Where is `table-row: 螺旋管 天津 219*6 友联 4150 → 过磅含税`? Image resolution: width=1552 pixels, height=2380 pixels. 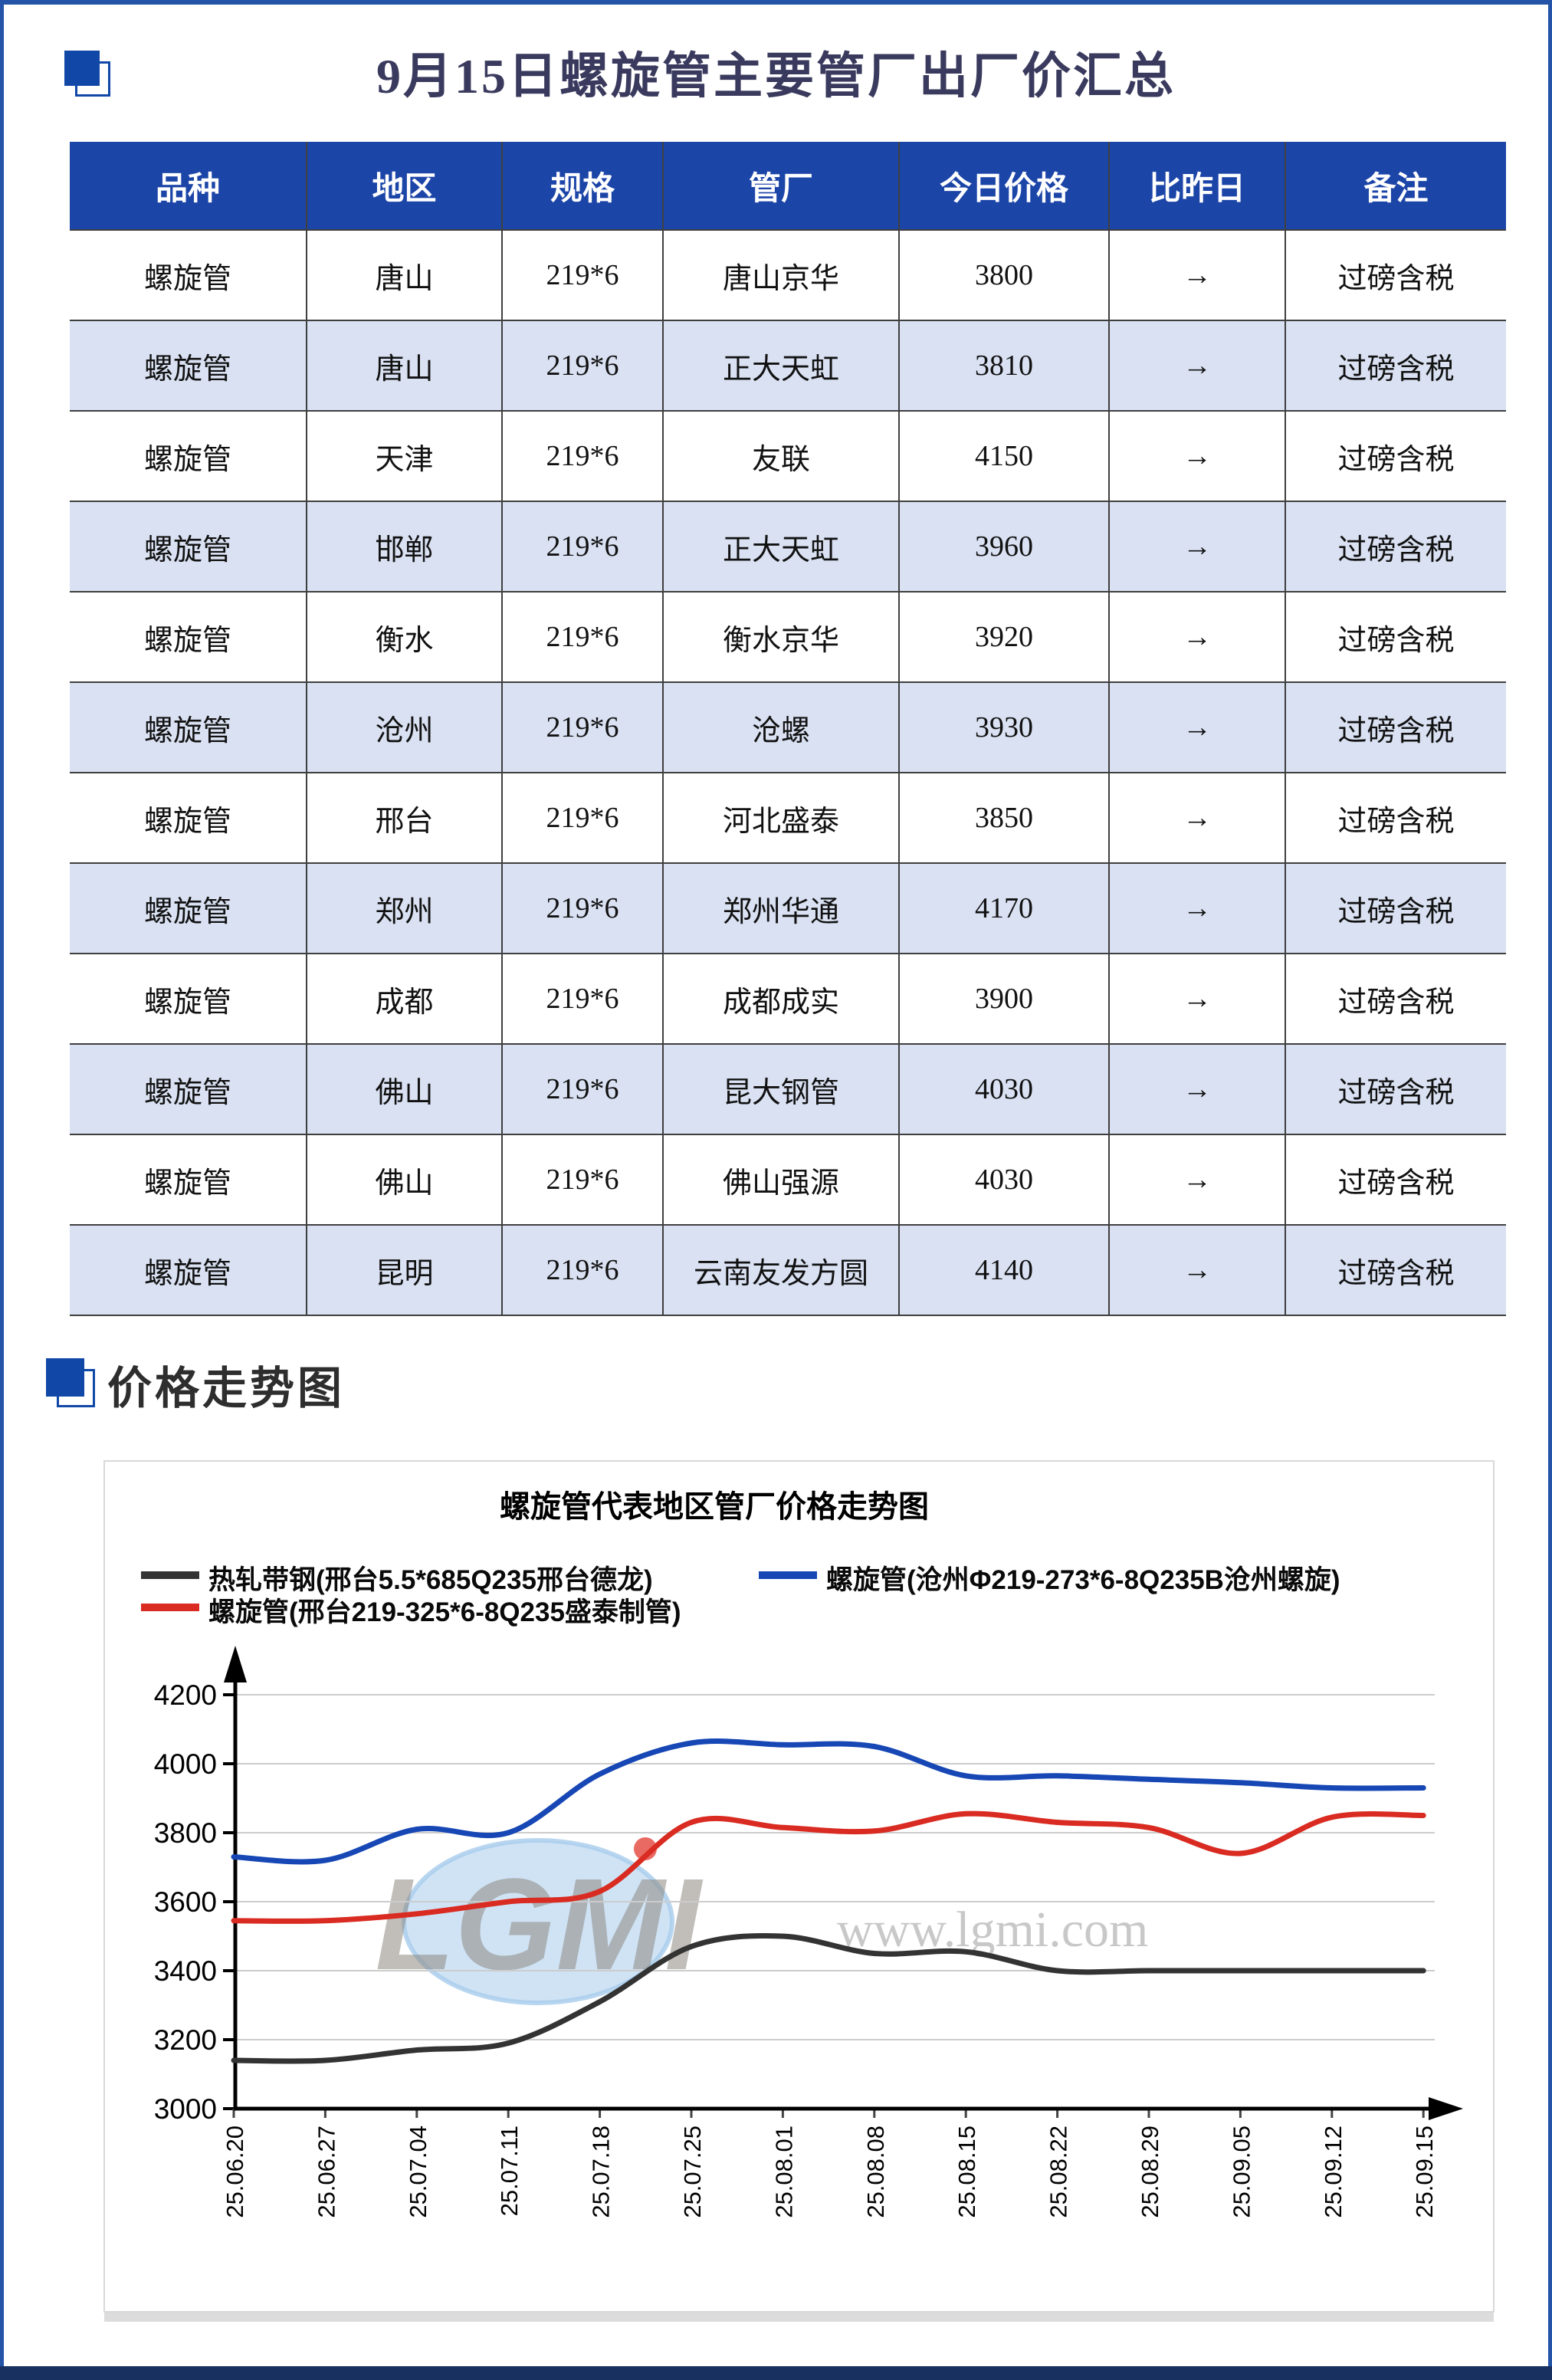 table-row: 螺旋管 天津 219*6 友联 4150 → 过磅含税 is located at coordinates (788, 456).